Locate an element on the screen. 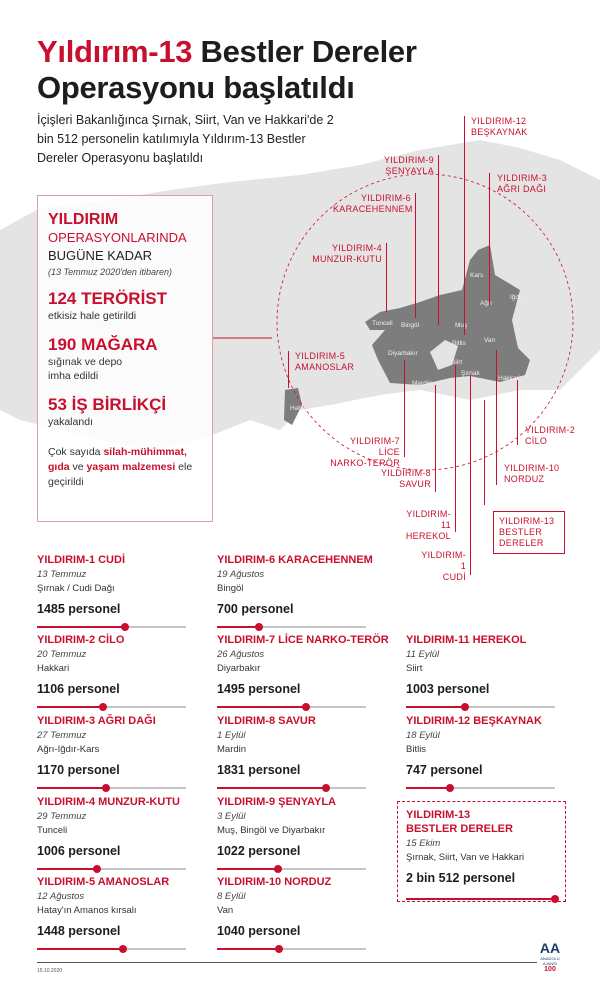  map-label-line: YILDIRIM-10 is located at coordinates (532, 468).